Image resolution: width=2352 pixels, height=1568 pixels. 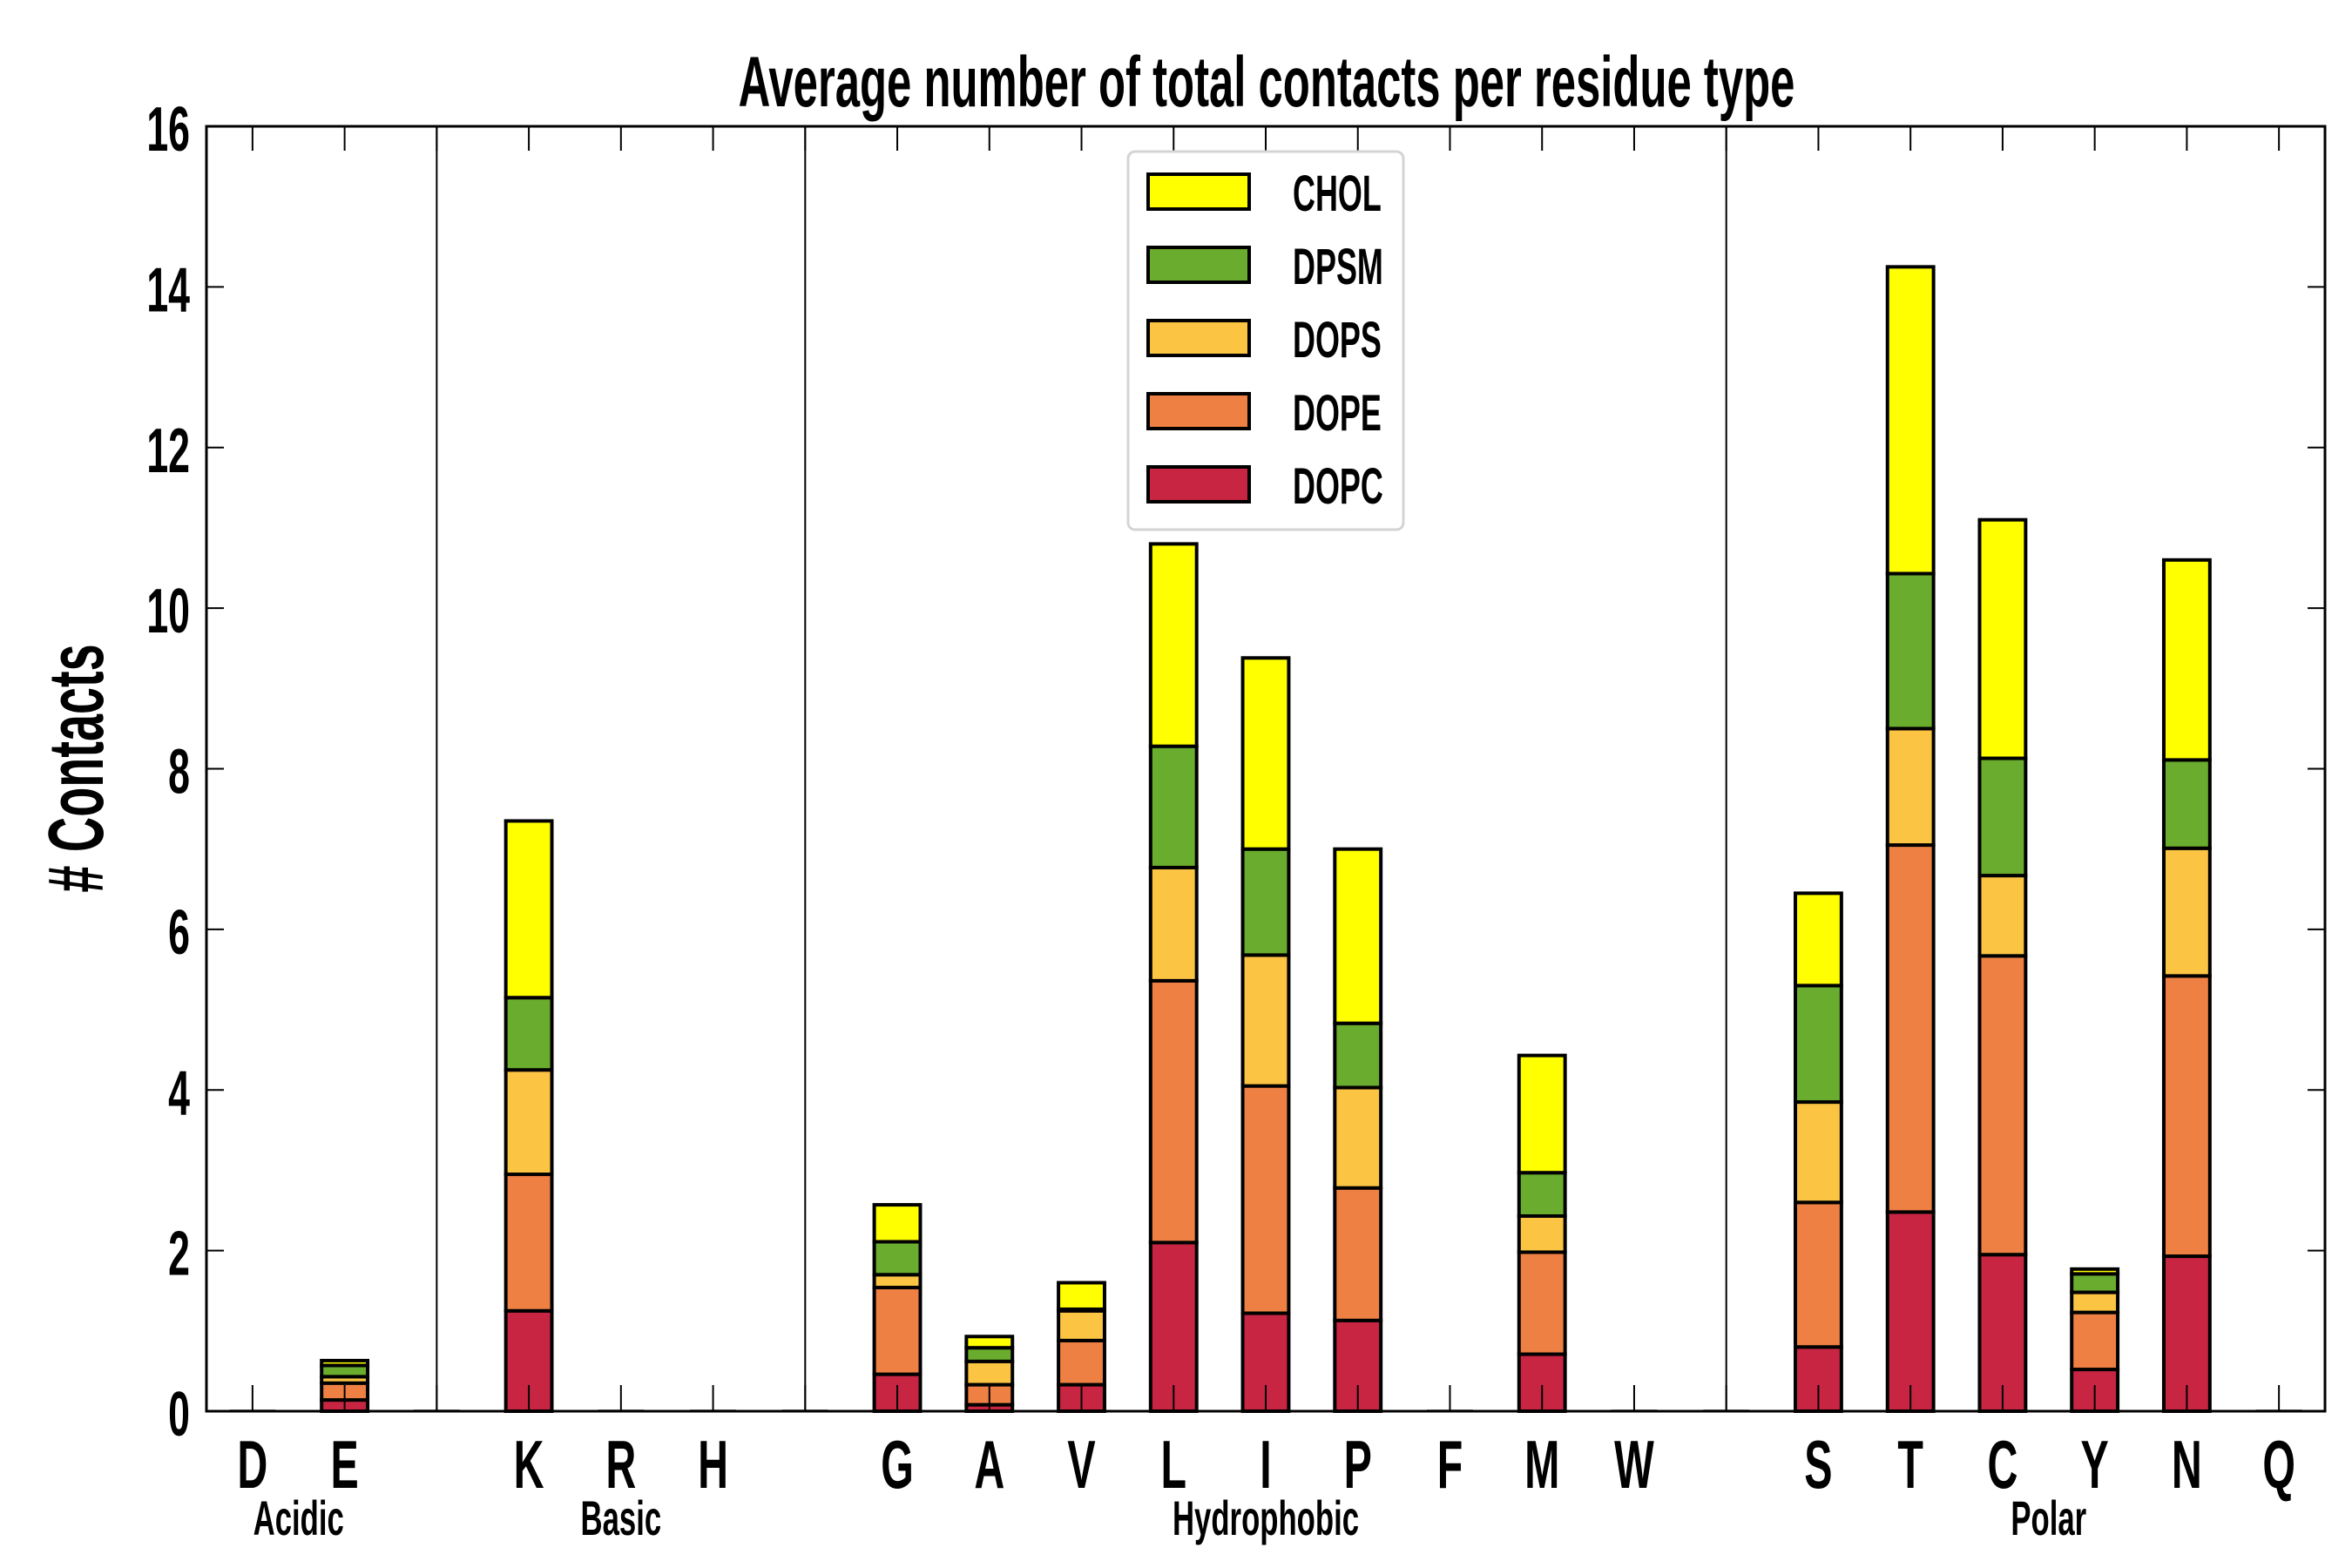 I want to click on bar-segment-I-dope, so click(x=1265, y=1199).